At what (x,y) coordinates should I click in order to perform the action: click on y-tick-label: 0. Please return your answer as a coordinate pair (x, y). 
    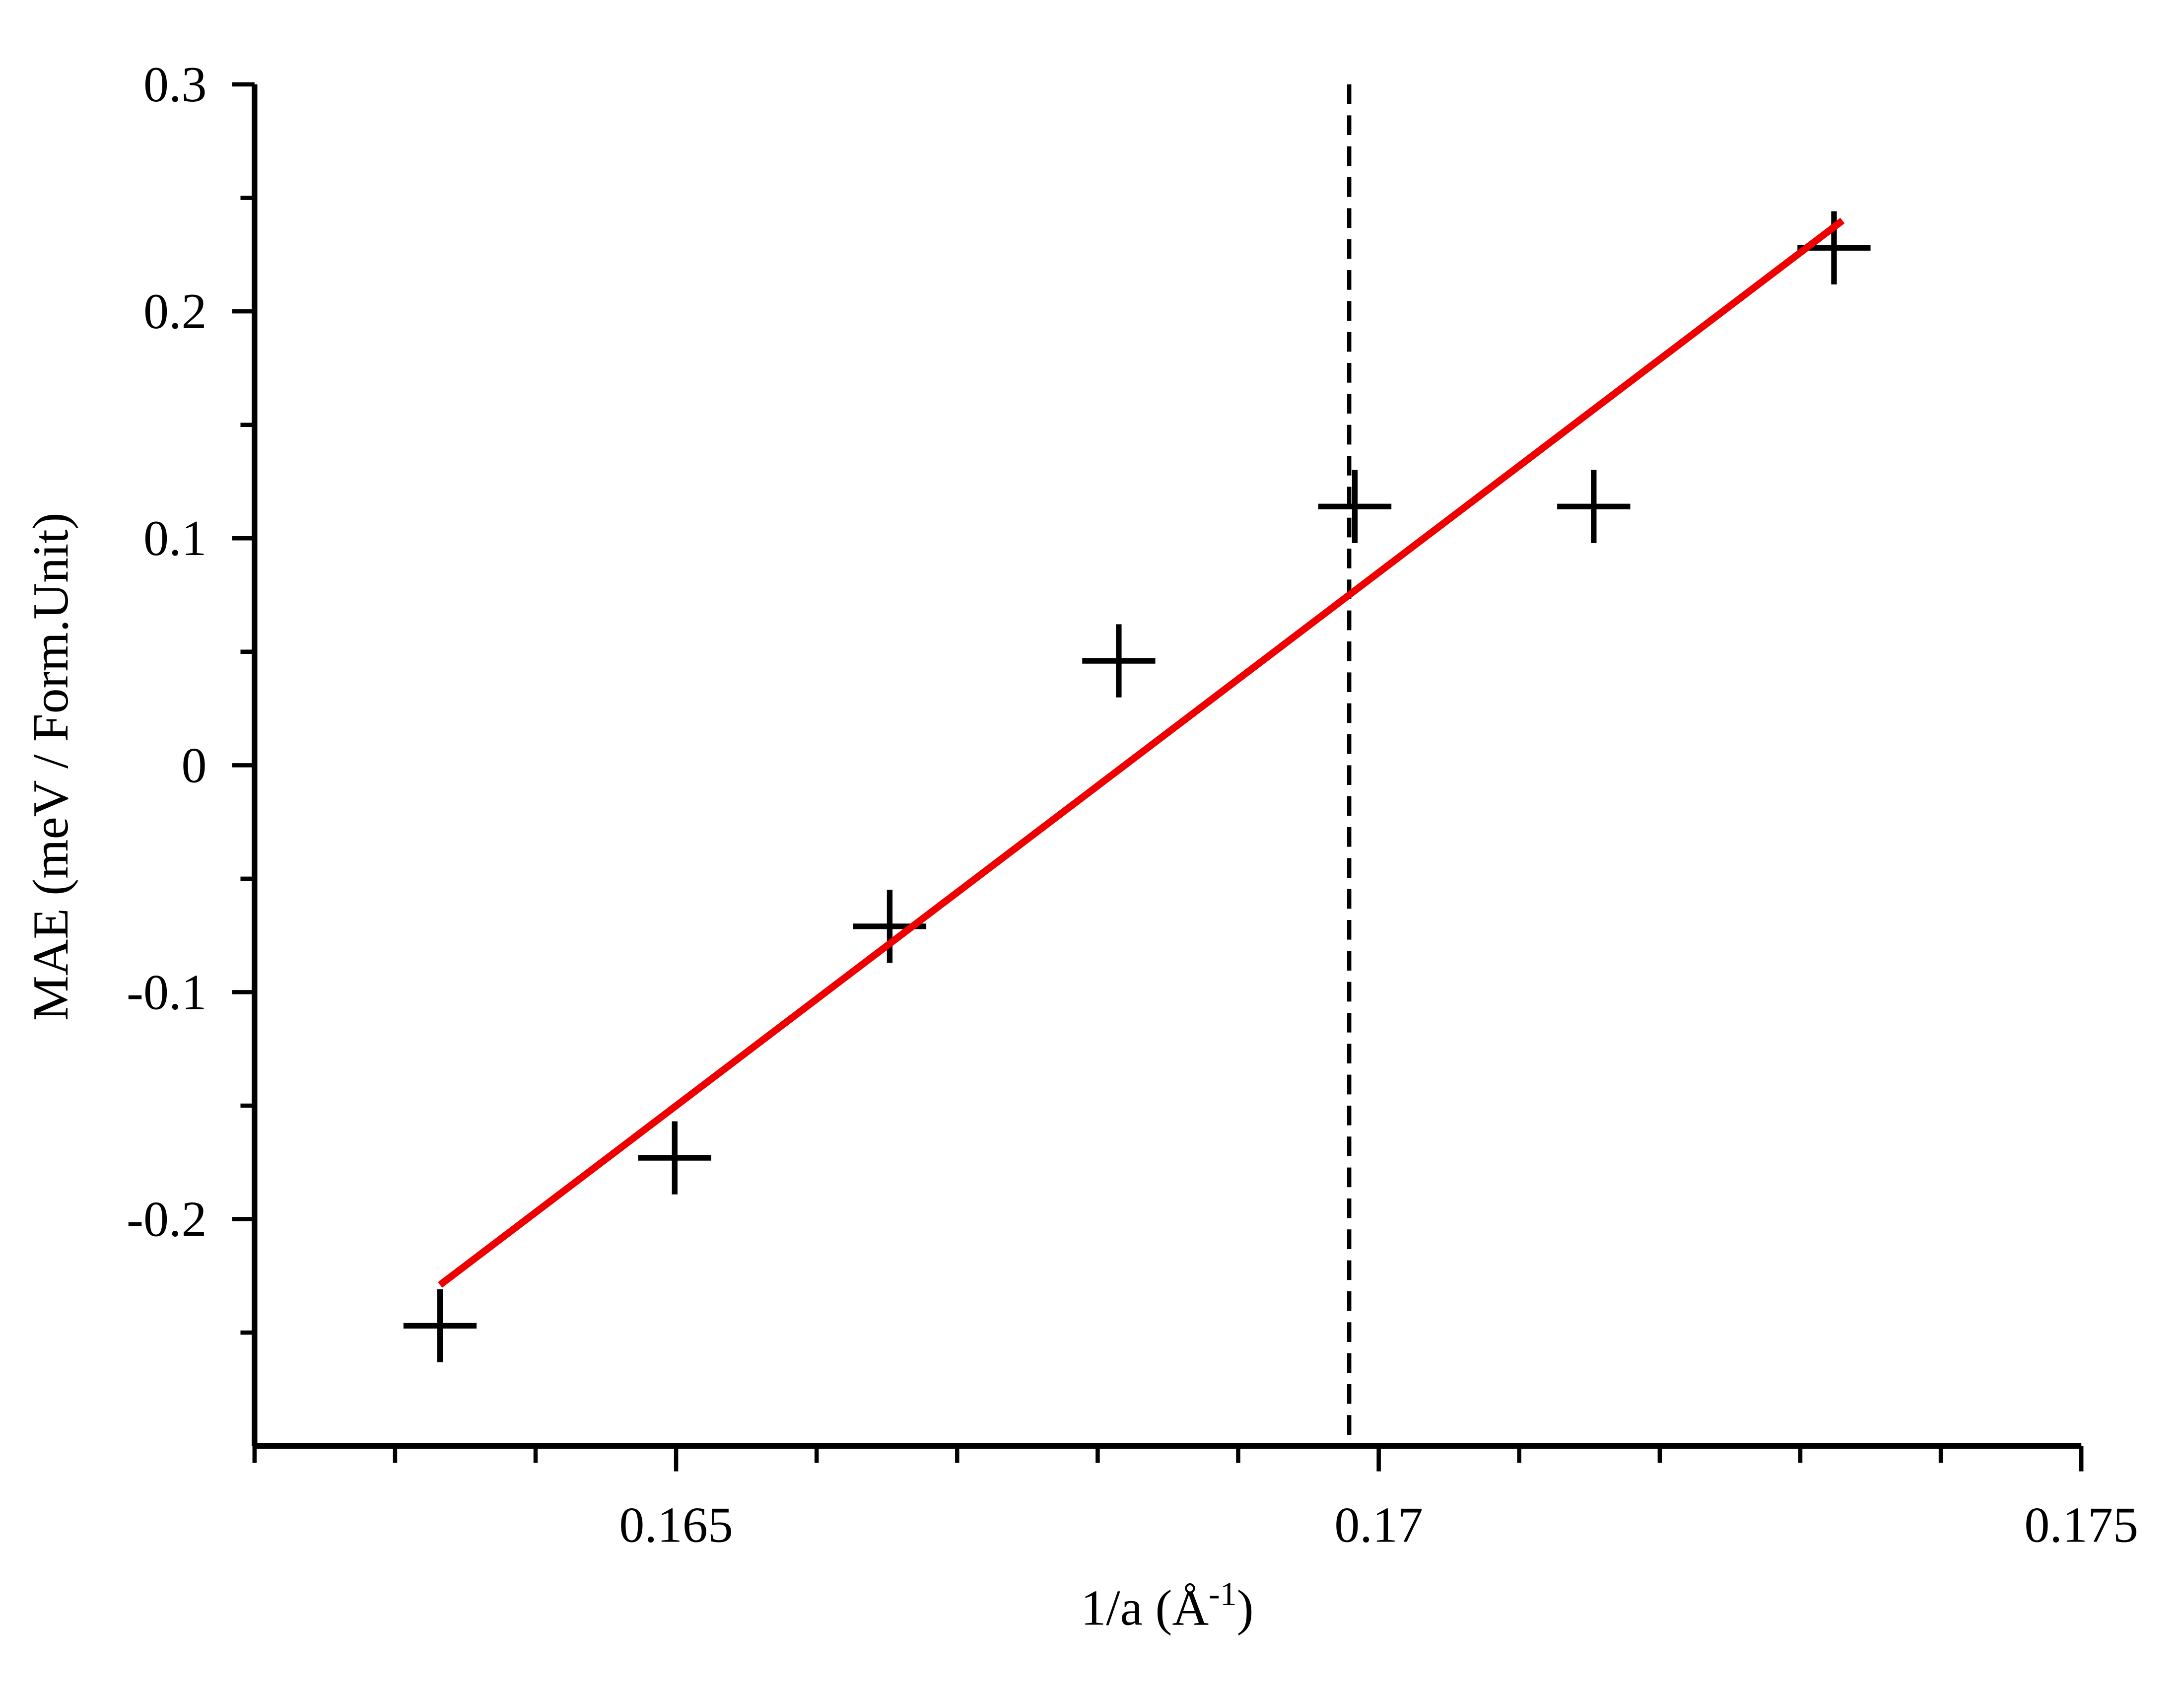
    Looking at the image, I should click on (193, 765).